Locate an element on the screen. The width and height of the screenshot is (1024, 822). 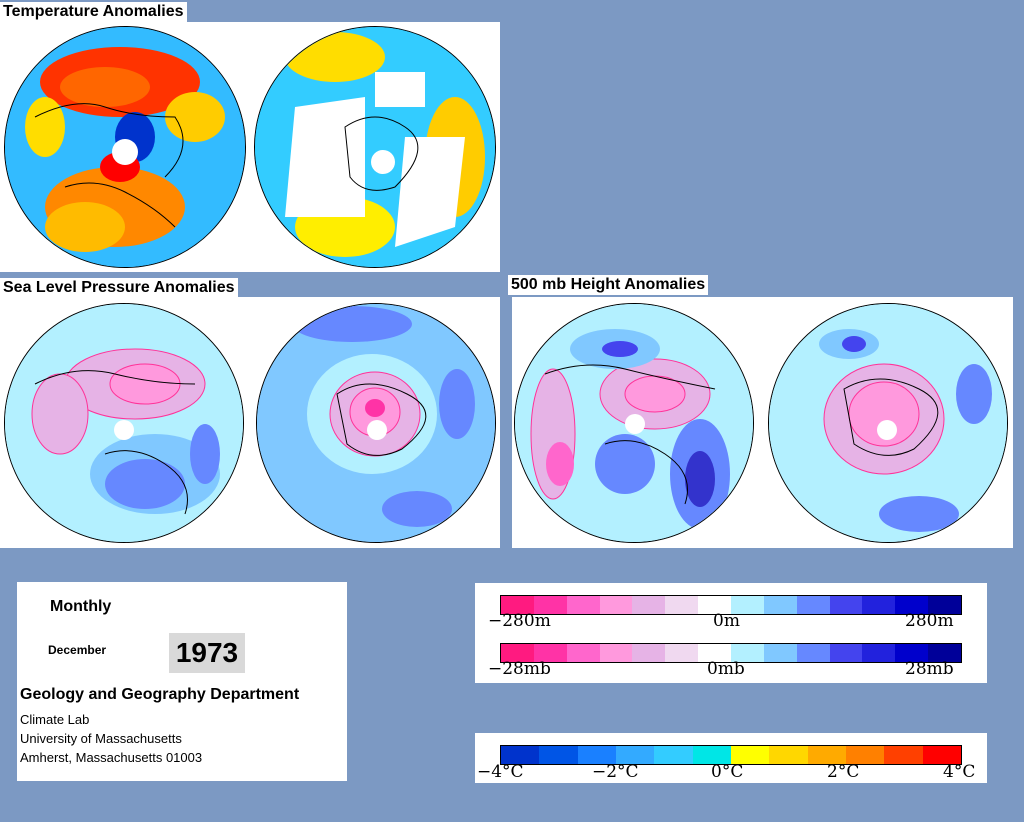
pressure-color-bar is located at coordinates (731, 653).